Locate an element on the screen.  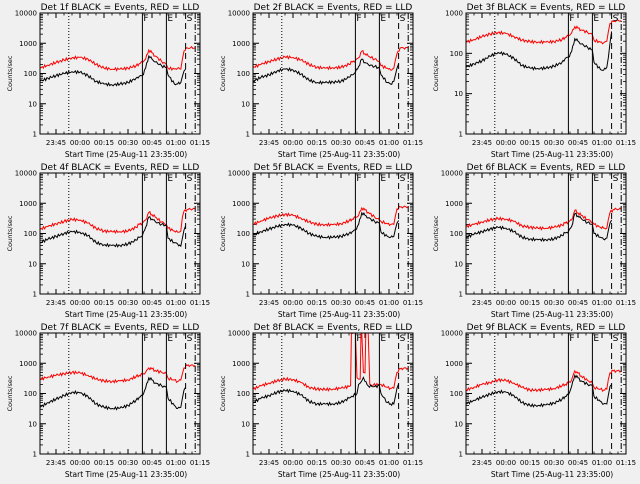
chart-title: Det 2f BLACK = Events, RED = LLD is located at coordinates (333, 8).